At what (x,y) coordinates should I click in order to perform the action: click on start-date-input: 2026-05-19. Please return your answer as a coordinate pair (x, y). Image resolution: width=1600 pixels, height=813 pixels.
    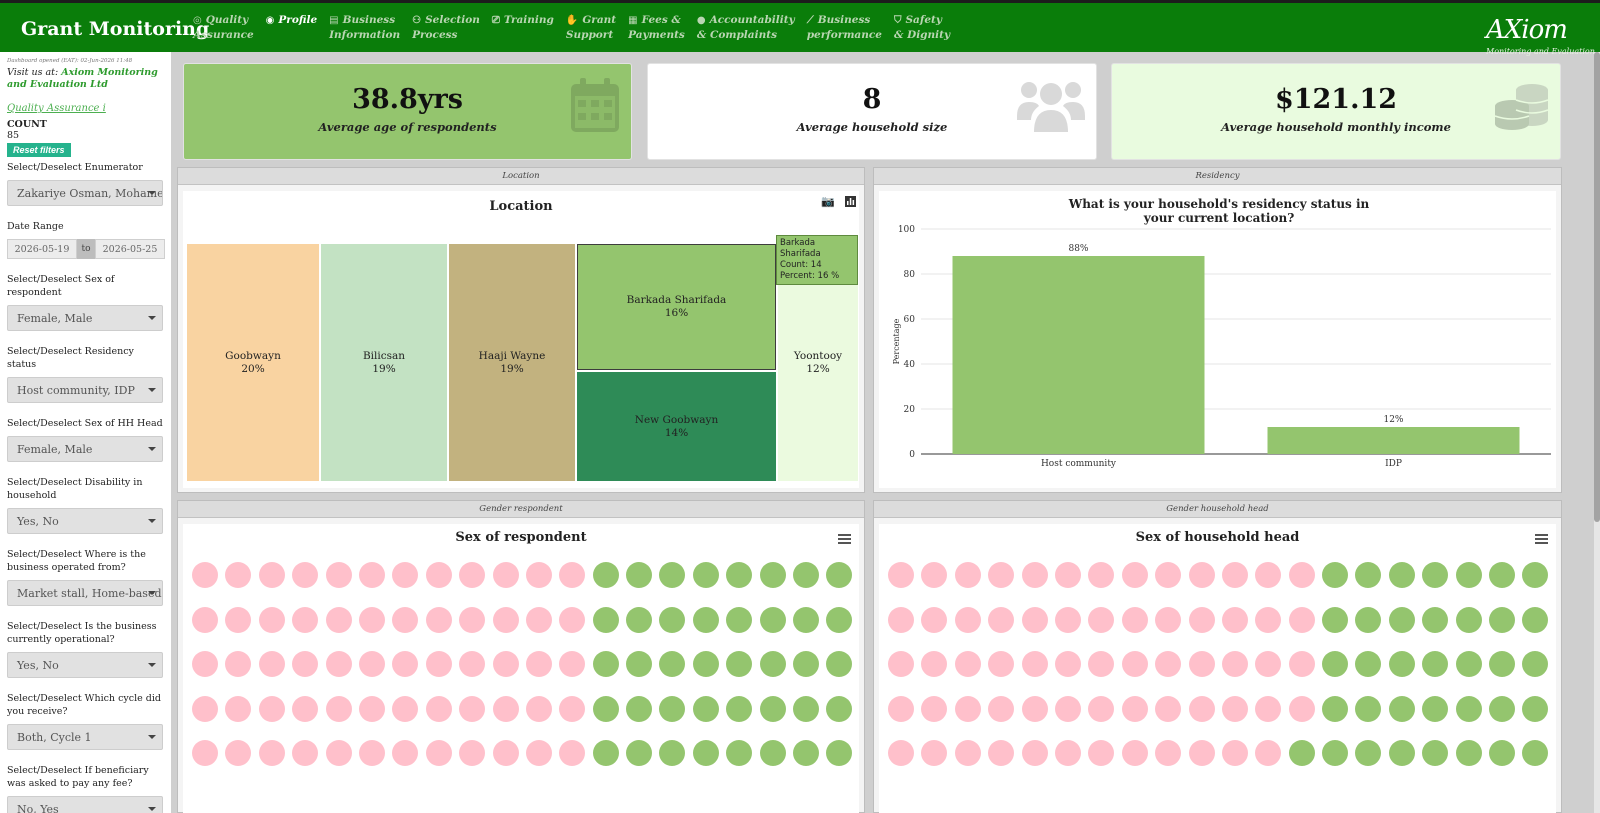
    Looking at the image, I should click on (42, 249).